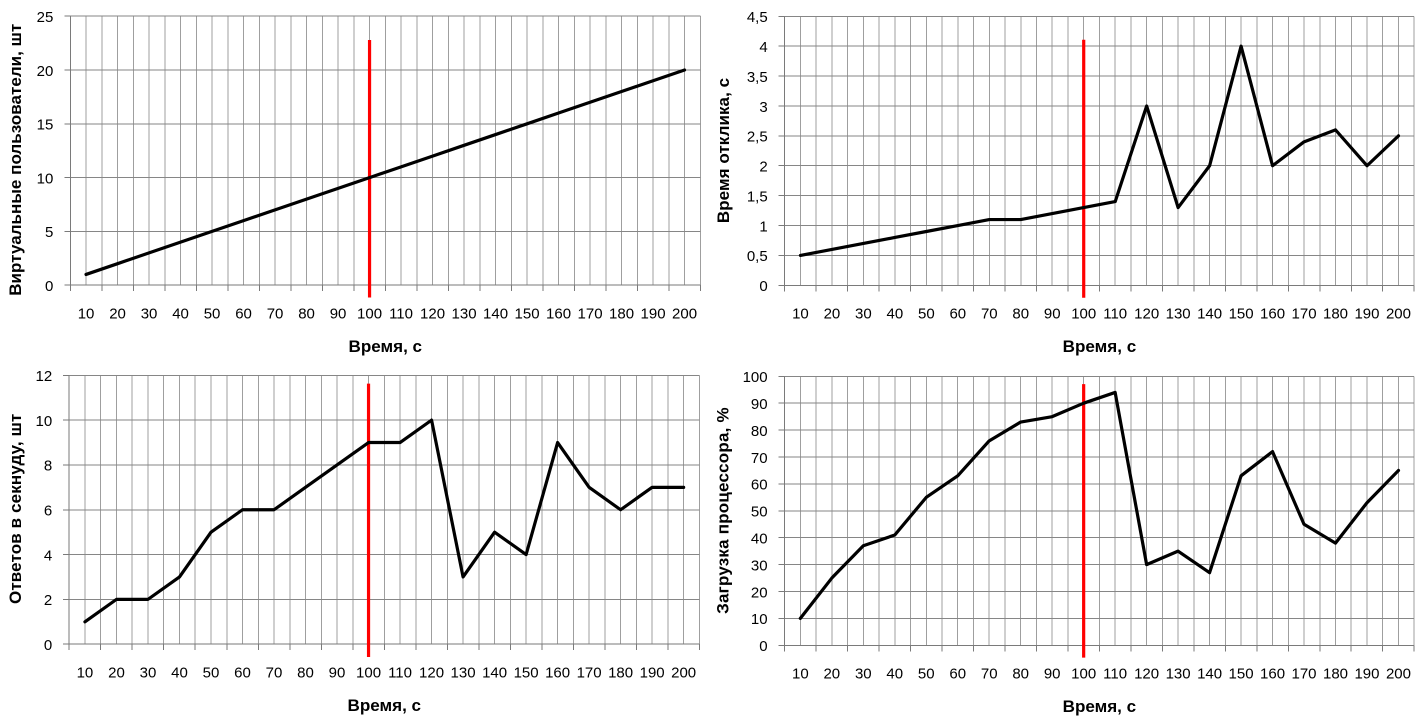  Describe the element at coordinates (48, 466) in the screenshot. I see `svg-text: 8` at that location.